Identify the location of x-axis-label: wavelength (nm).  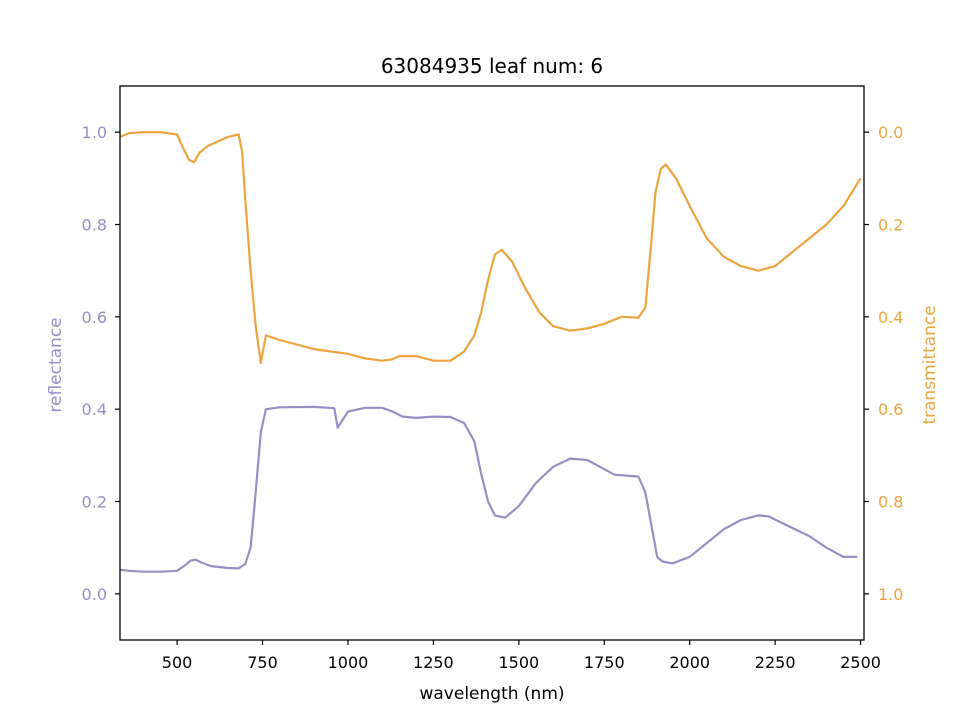
(491, 694).